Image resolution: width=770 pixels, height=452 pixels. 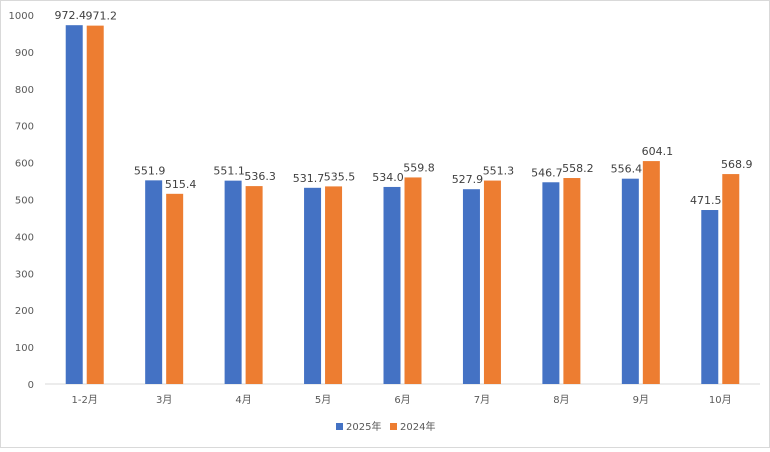 I want to click on data-label: 527.9, so click(x=468, y=179).